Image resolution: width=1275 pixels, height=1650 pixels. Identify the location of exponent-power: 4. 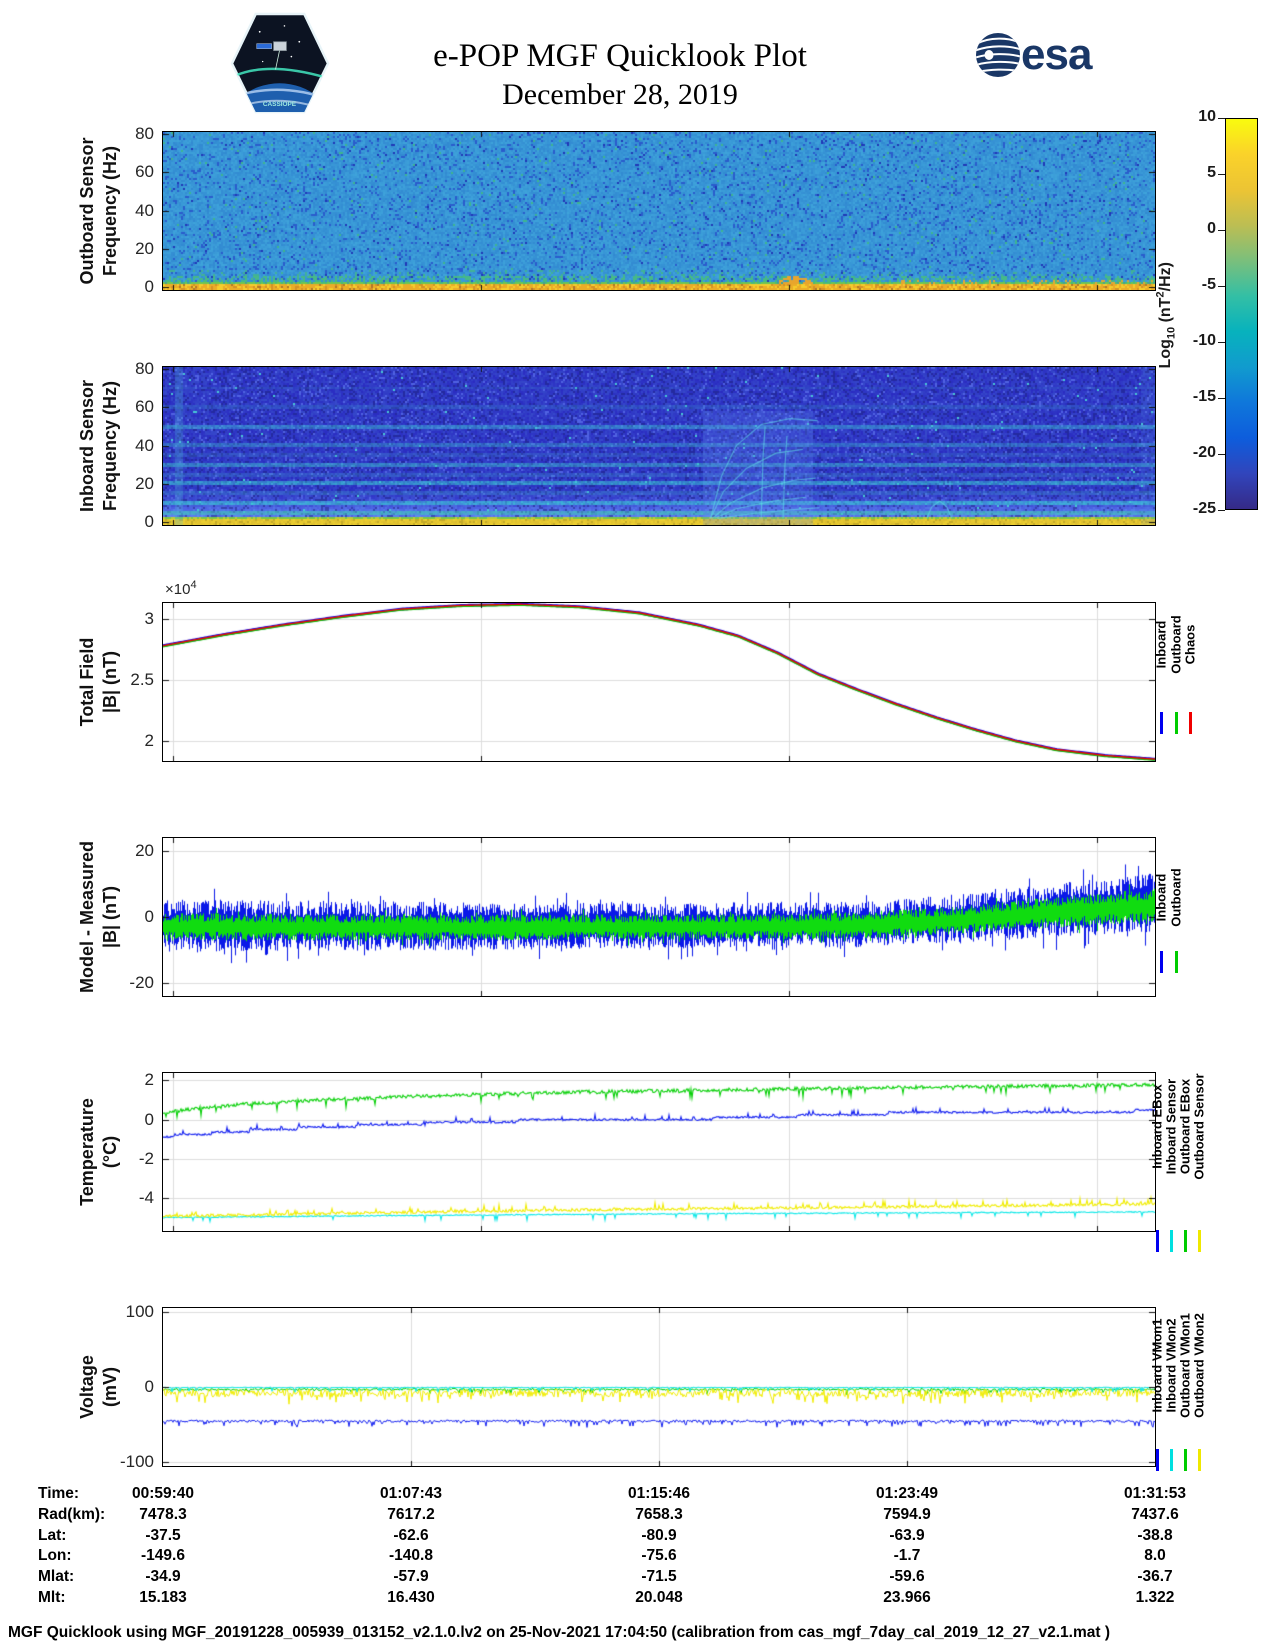
(193, 585).